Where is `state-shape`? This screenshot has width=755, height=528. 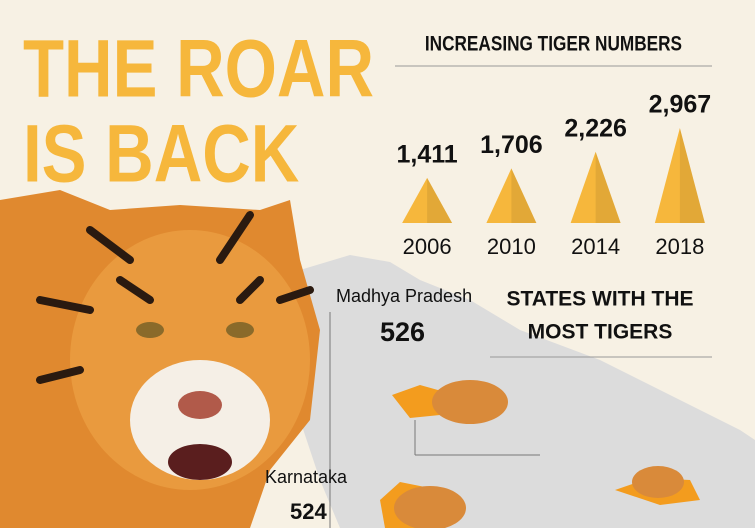 state-shape is located at coordinates (418, 401).